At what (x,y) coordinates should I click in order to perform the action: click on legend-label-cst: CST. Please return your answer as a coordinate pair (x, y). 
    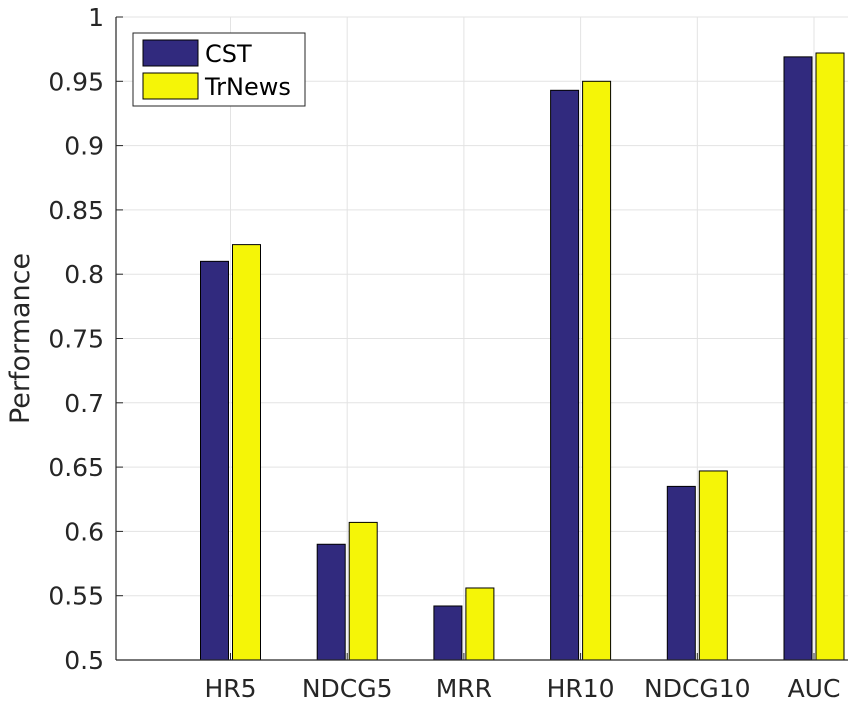
    Looking at the image, I should click on (228, 54).